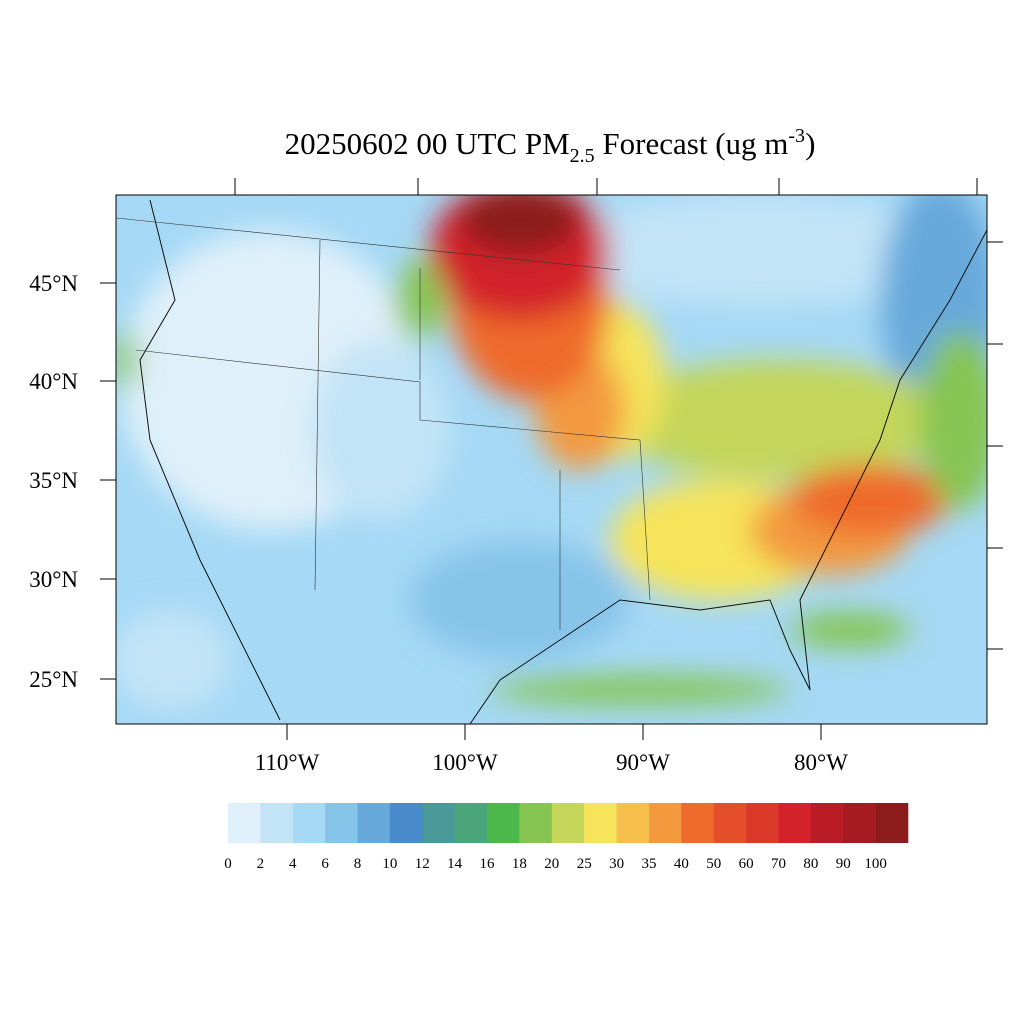  Describe the element at coordinates (746, 864) in the screenshot. I see `colorbar-label: 60` at that location.